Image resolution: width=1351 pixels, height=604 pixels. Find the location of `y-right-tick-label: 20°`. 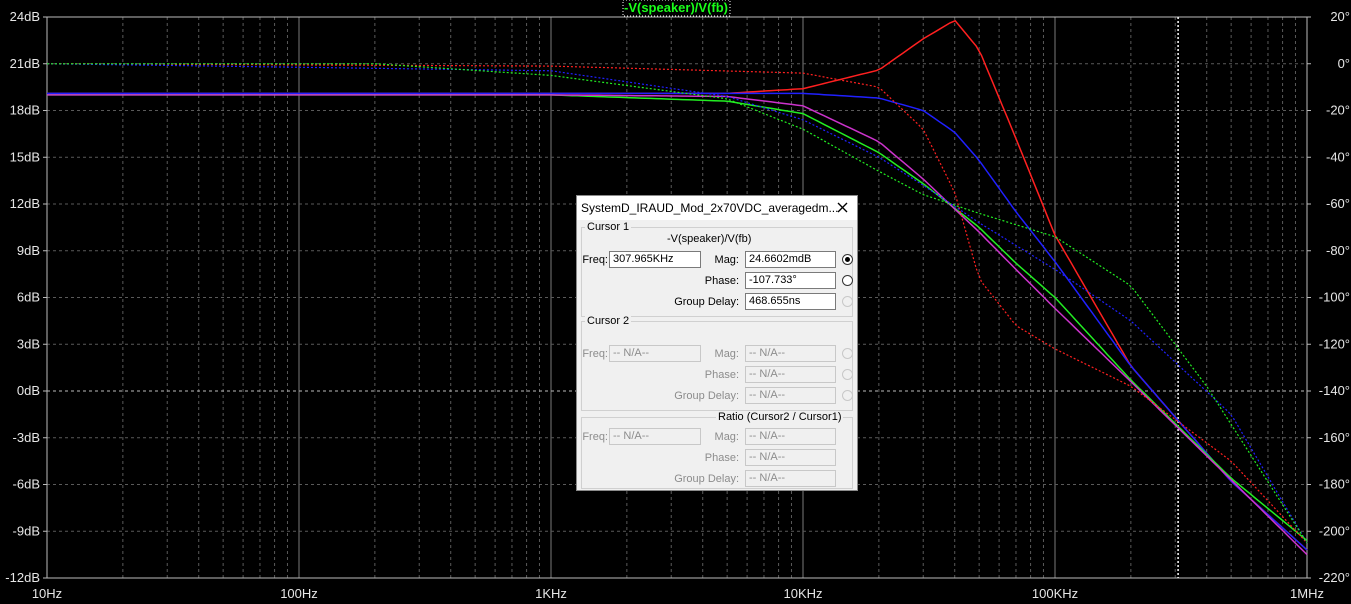

y-right-tick-label: 20° is located at coordinates (1340, 16).